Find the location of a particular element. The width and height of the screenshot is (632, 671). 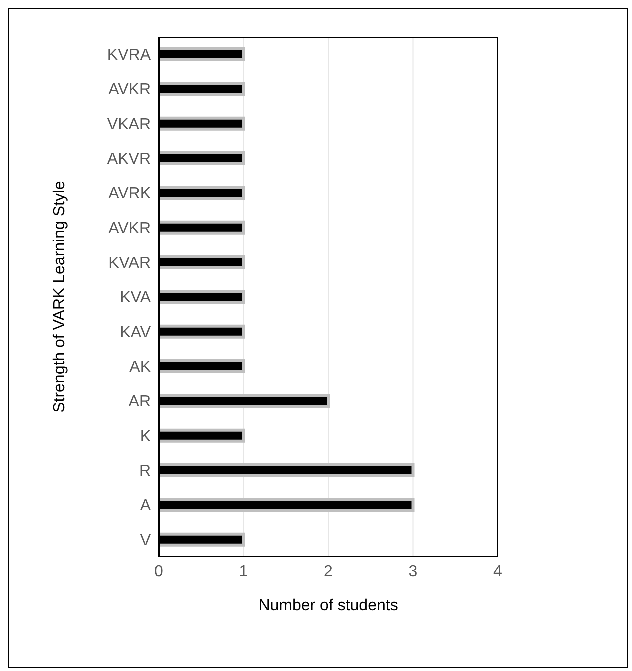

y-tick-label: KVRA is located at coordinates (129, 55).